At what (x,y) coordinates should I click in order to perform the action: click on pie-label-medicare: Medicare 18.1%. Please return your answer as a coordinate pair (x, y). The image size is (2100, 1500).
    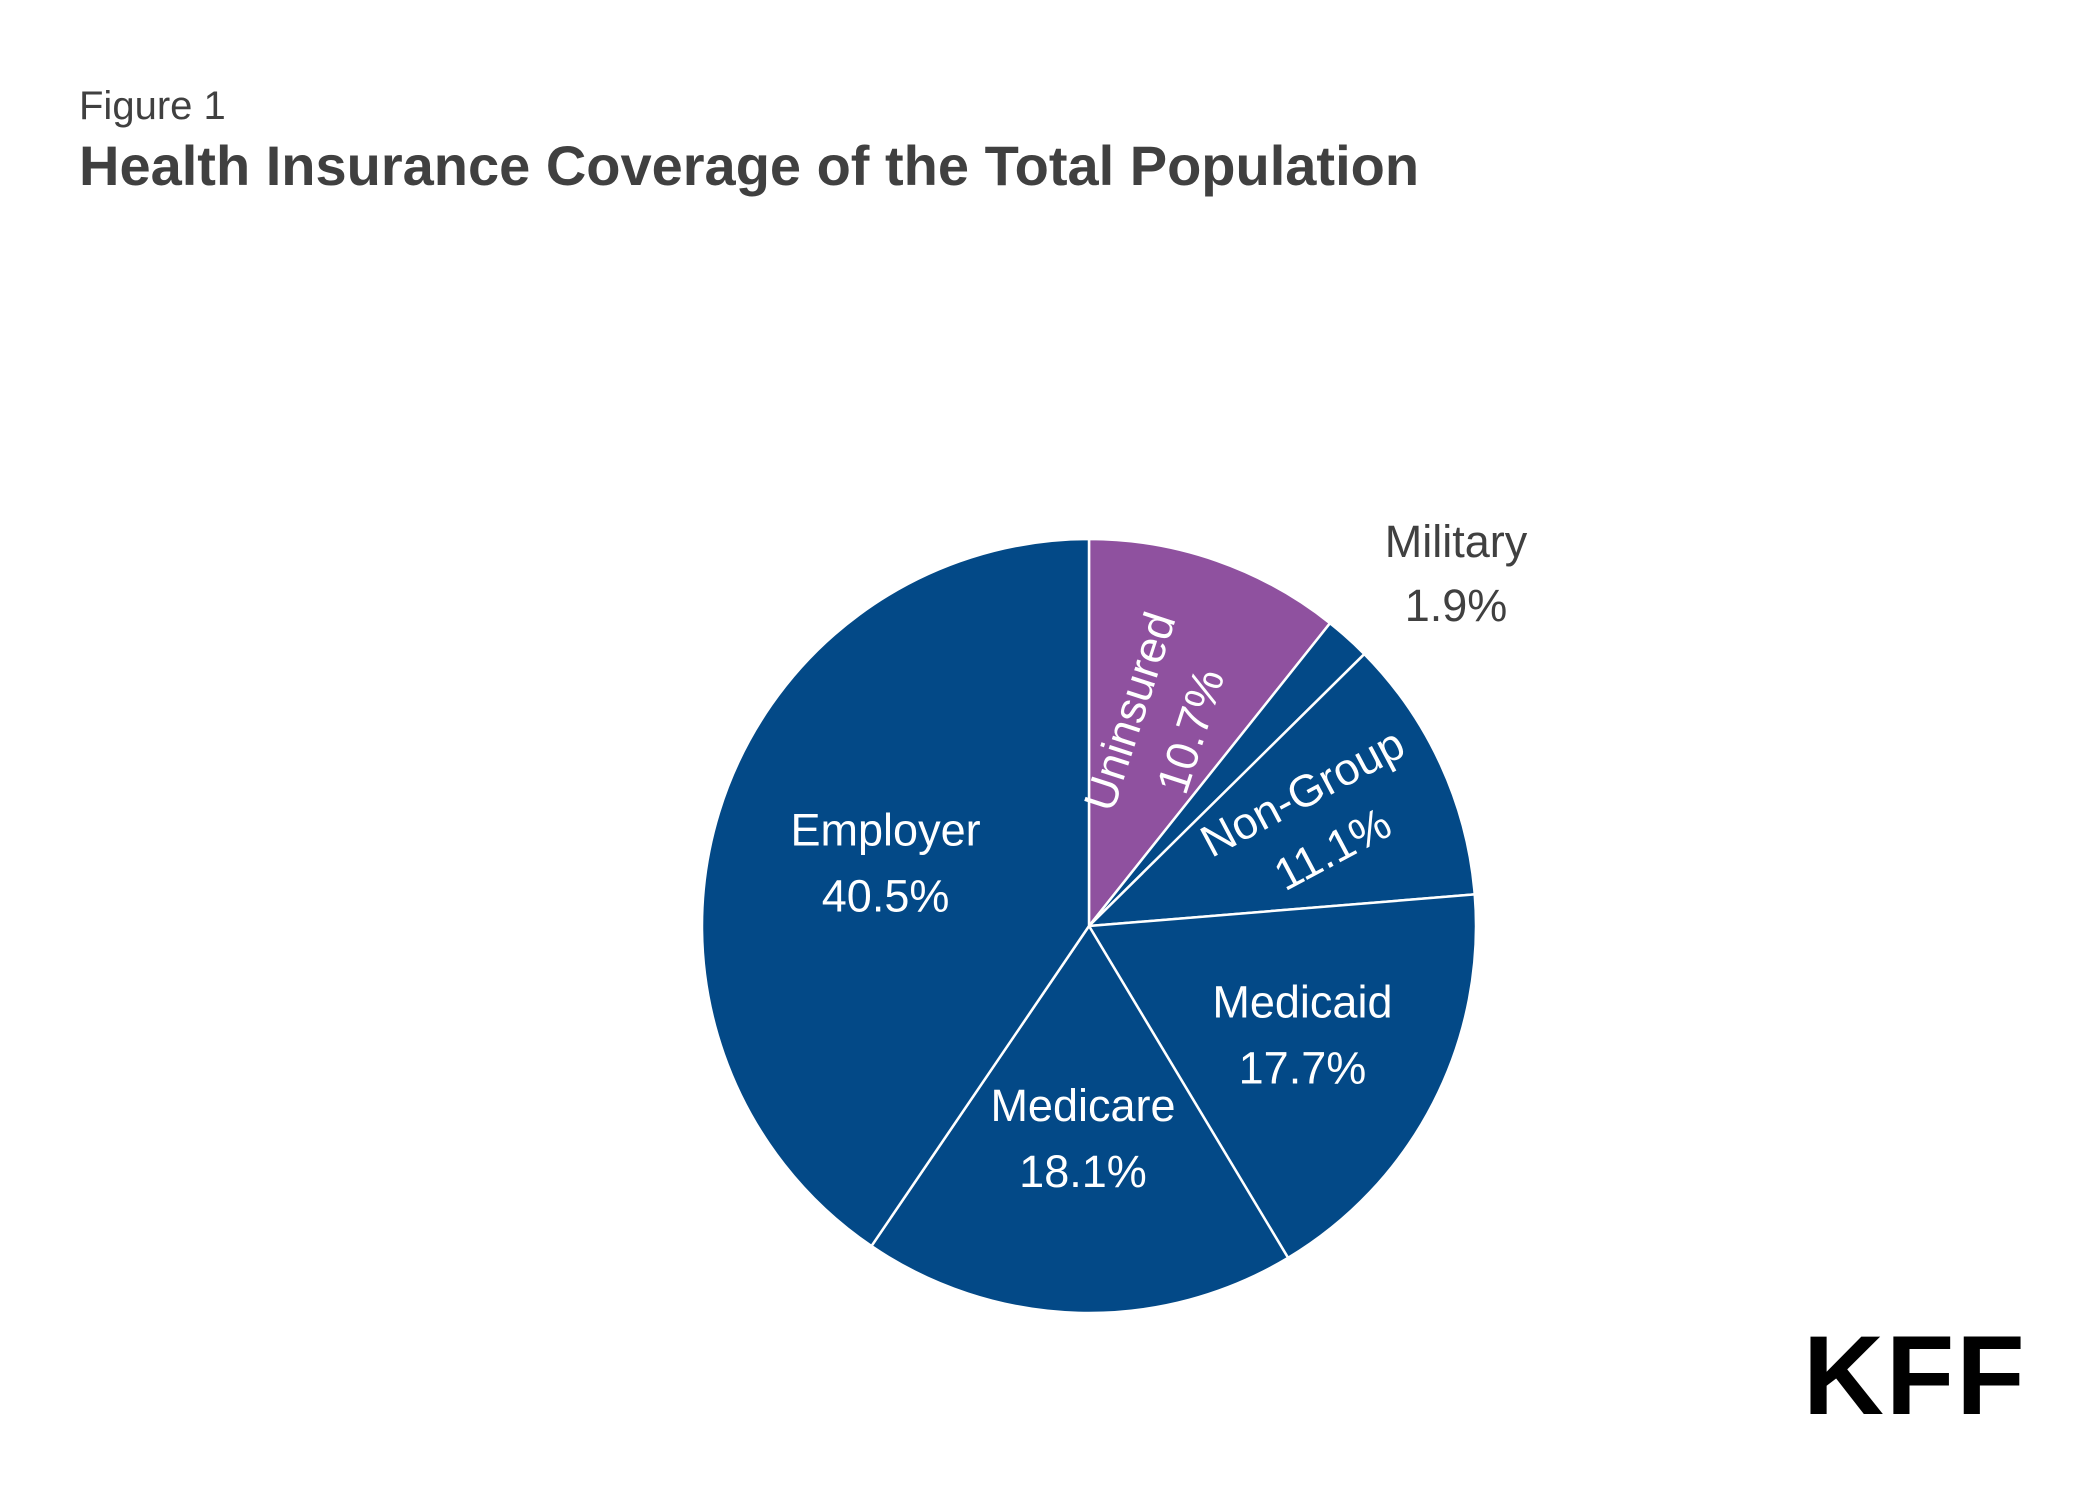
    Looking at the image, I should click on (1082, 1138).